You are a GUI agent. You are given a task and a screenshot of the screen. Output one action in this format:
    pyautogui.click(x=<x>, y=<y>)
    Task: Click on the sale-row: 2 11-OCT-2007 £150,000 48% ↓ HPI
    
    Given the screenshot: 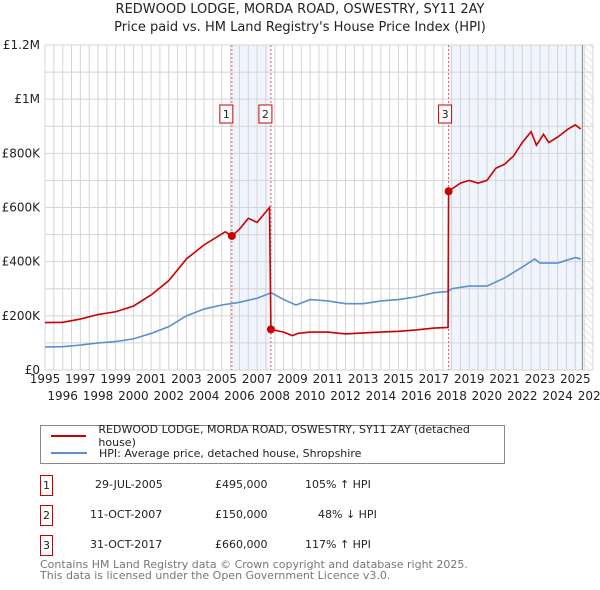 What is the action you would take?
    pyautogui.click(x=240, y=515)
    